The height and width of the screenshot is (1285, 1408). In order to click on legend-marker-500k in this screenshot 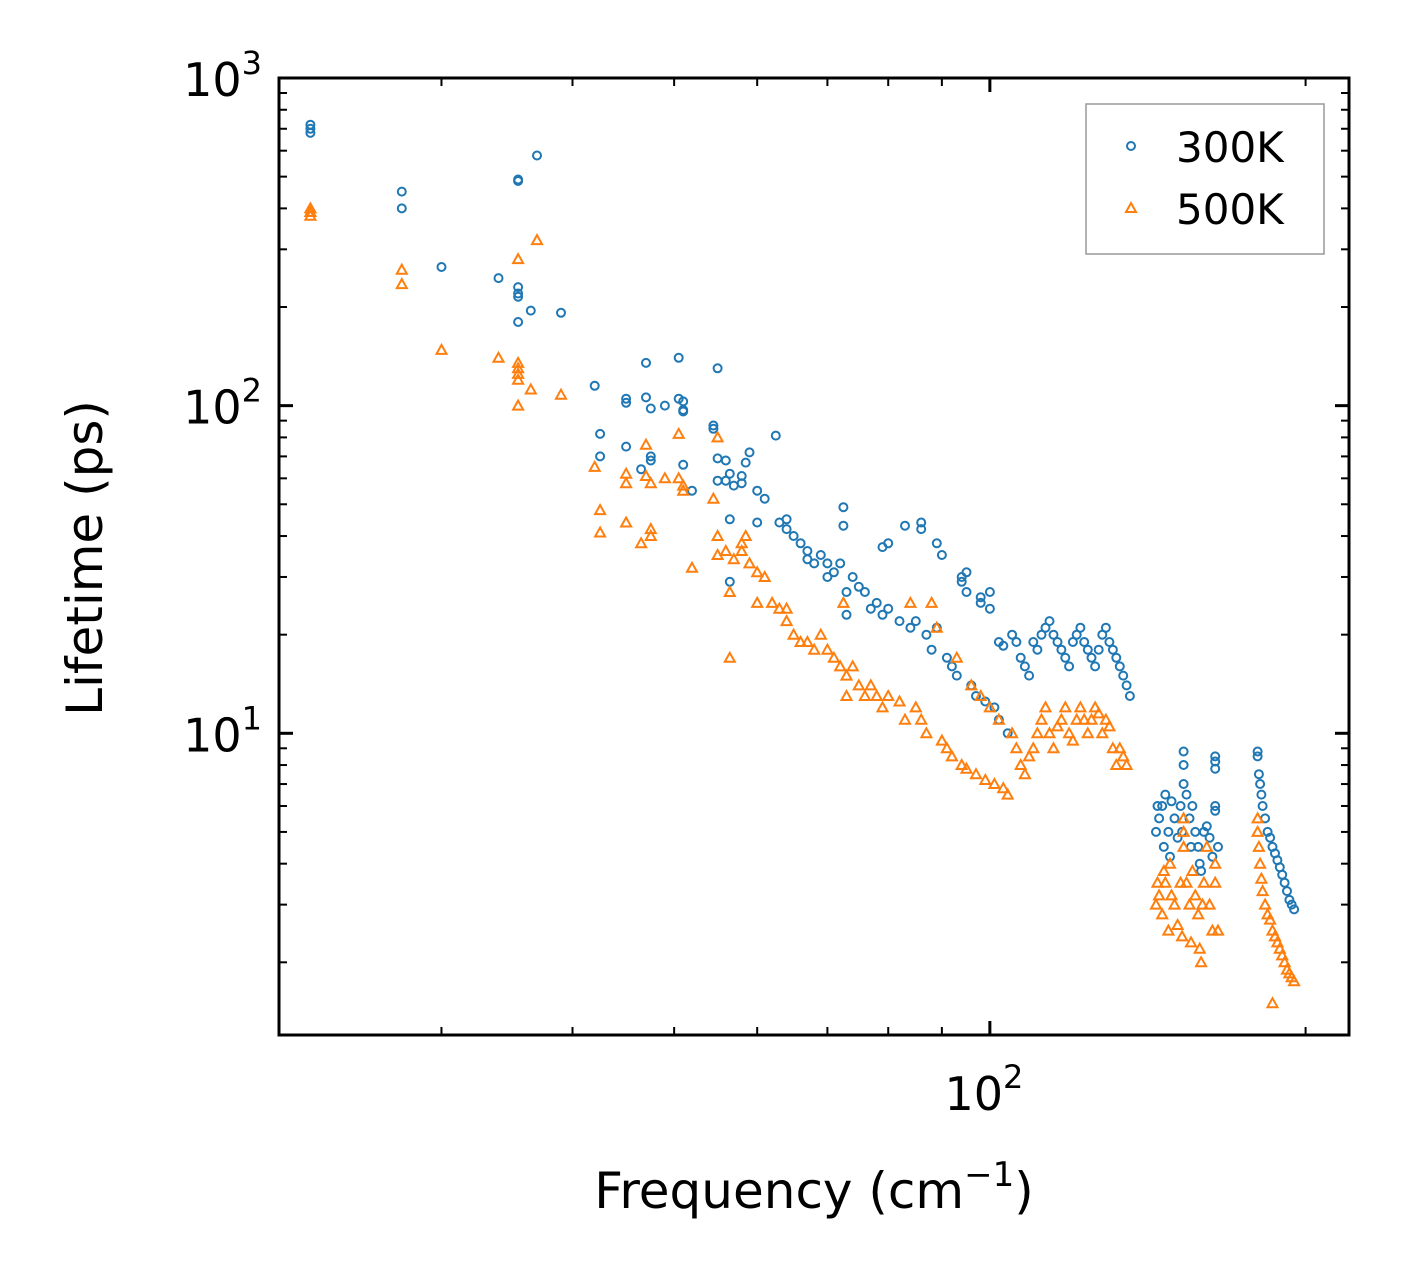, I will do `click(1131, 206)`.